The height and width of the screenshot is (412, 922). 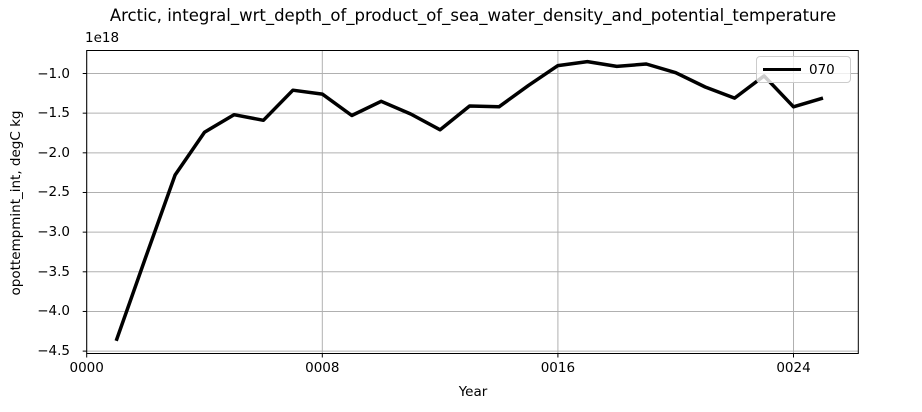 I want to click on y-tick-label: −3.5, so click(x=53, y=271).